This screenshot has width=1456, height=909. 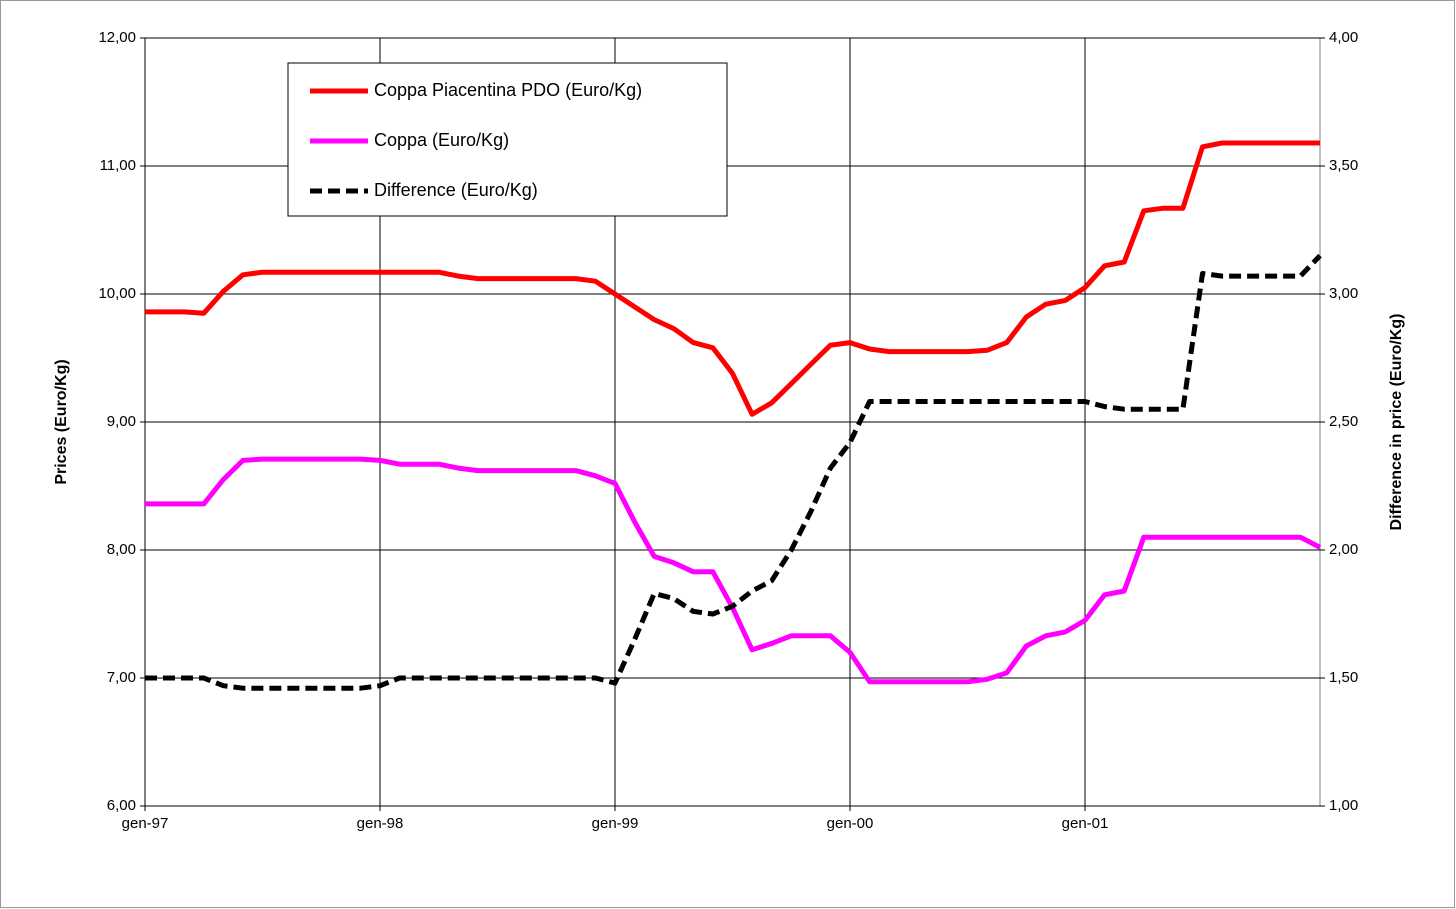 What do you see at coordinates (508, 90) in the screenshot?
I see `legend-label: Coppa Piacentina PDO (Euro/Kg)` at bounding box center [508, 90].